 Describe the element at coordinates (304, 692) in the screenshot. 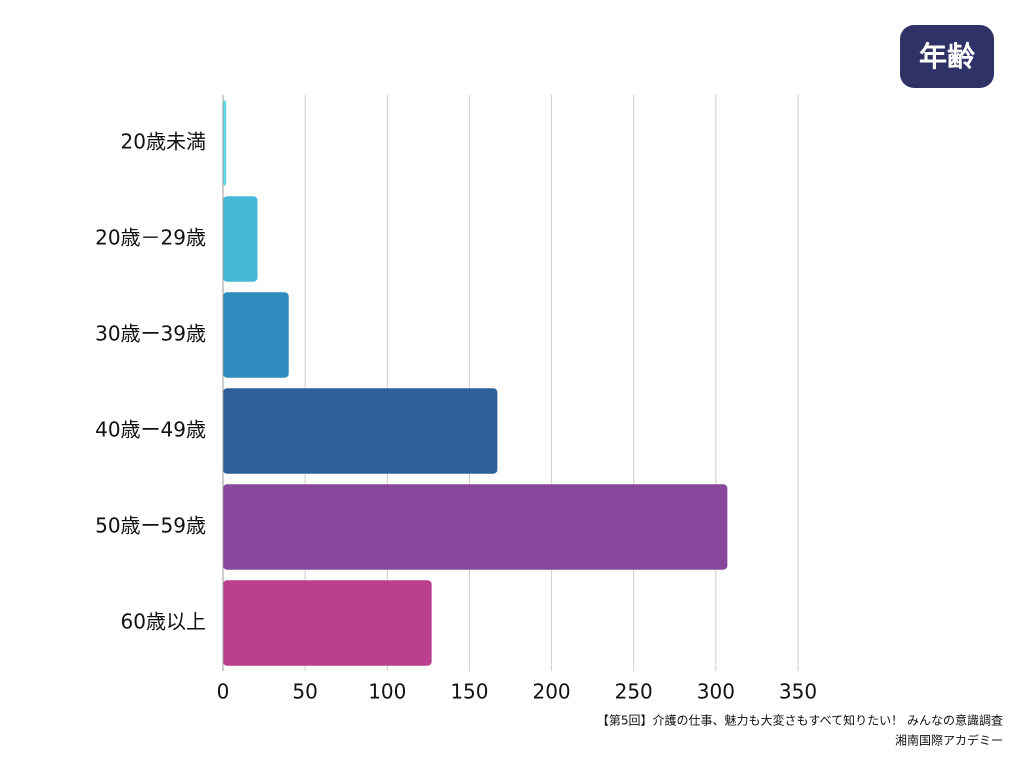

I see `x-tick-label: 50` at that location.